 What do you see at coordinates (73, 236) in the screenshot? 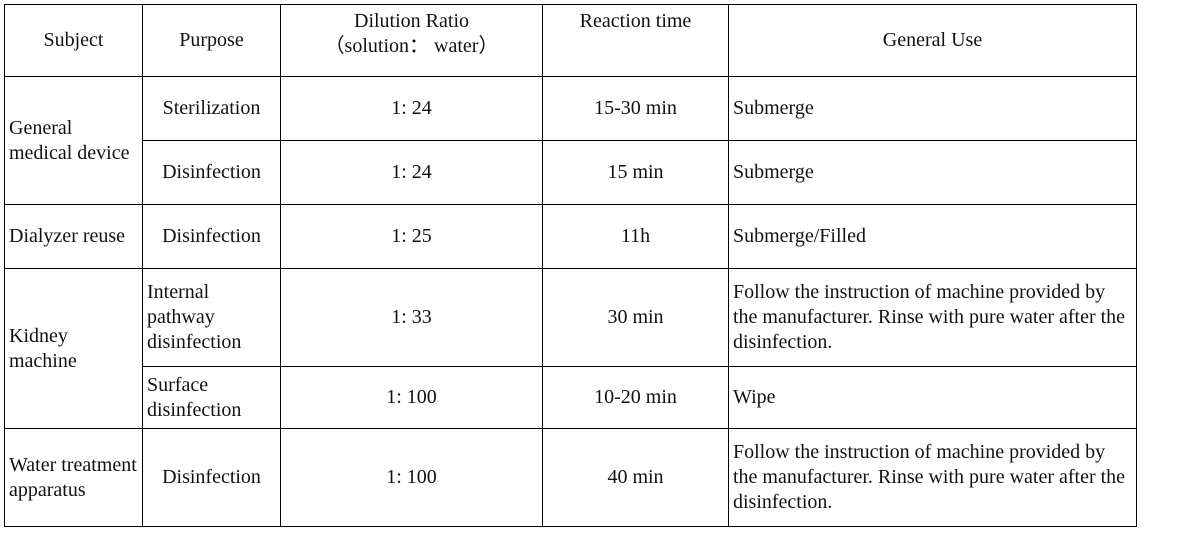
I see `cell-subject: Dialyzer reuse` at bounding box center [73, 236].